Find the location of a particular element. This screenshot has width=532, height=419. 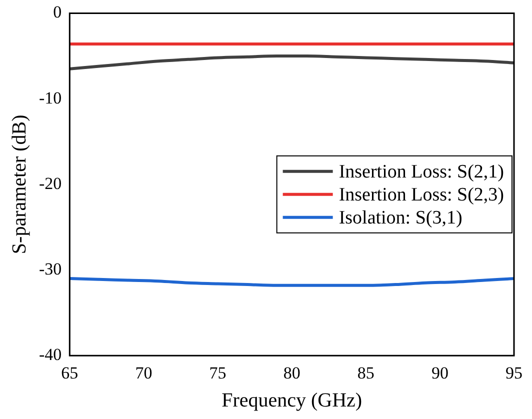

y-tick-label: 0 is located at coordinates (57, 12).